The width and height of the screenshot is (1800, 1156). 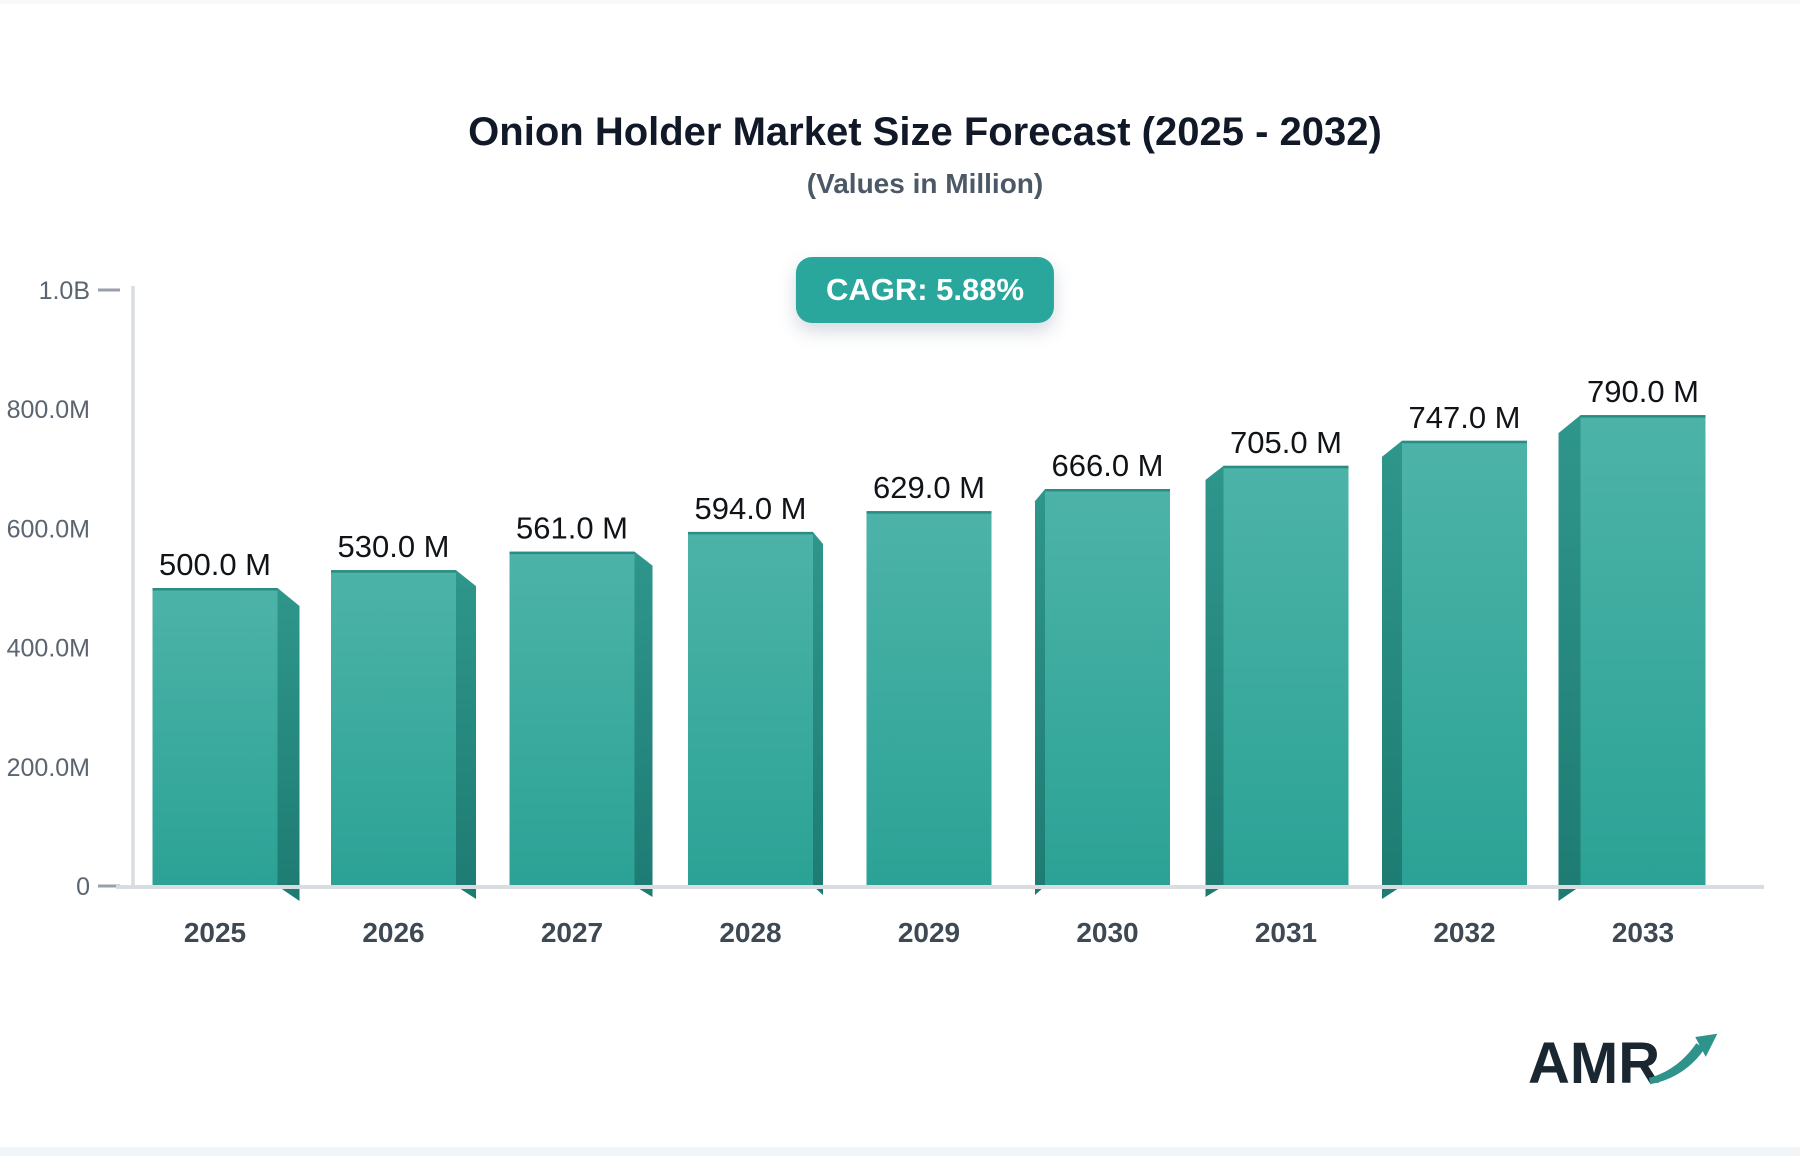 What do you see at coordinates (900, 2) in the screenshot?
I see `top-edge-strip` at bounding box center [900, 2].